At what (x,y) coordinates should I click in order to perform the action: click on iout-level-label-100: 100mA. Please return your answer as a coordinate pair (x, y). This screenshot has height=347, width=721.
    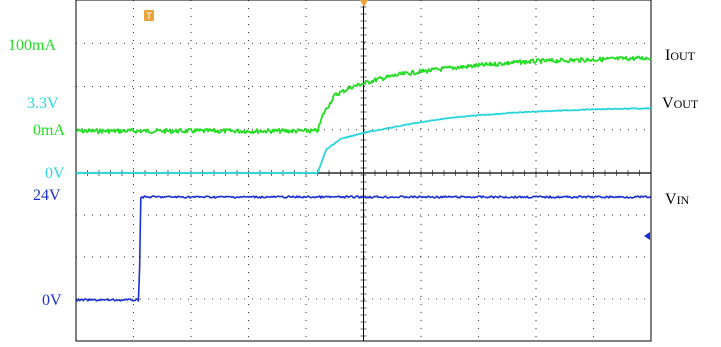
    Looking at the image, I should click on (32, 45).